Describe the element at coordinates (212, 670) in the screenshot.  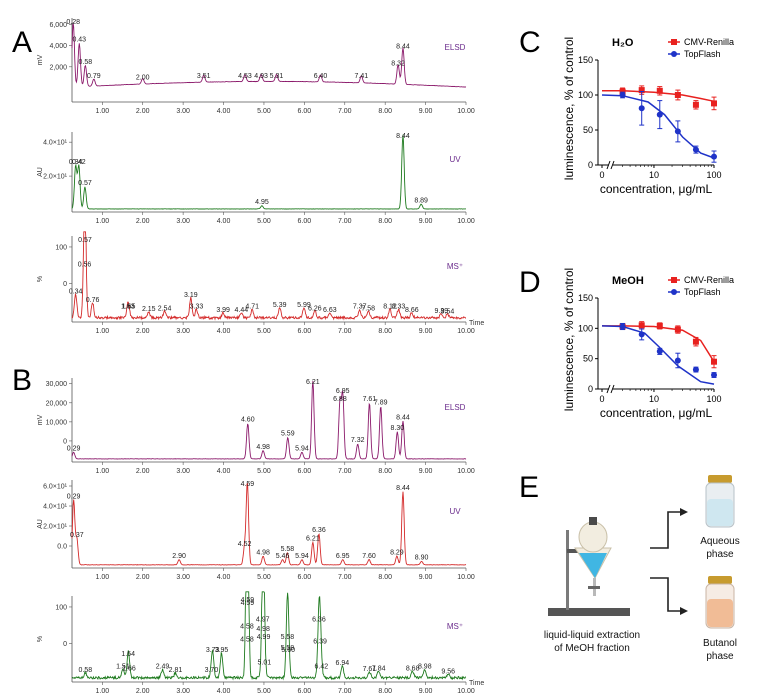
I see `peak-label: 3.70` at that location.